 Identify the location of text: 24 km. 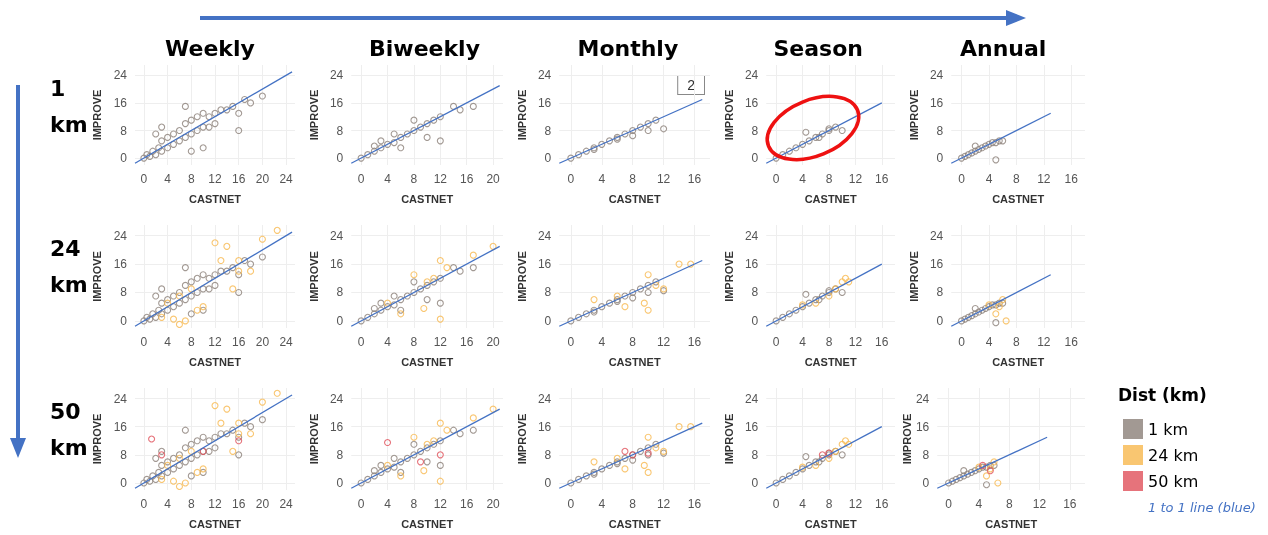
(69, 266).